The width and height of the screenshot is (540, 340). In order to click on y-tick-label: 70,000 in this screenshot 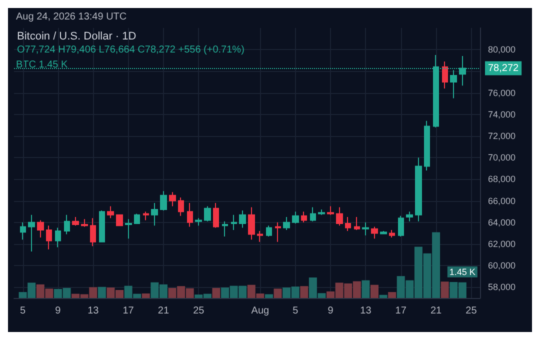, I will do `click(502, 157)`.